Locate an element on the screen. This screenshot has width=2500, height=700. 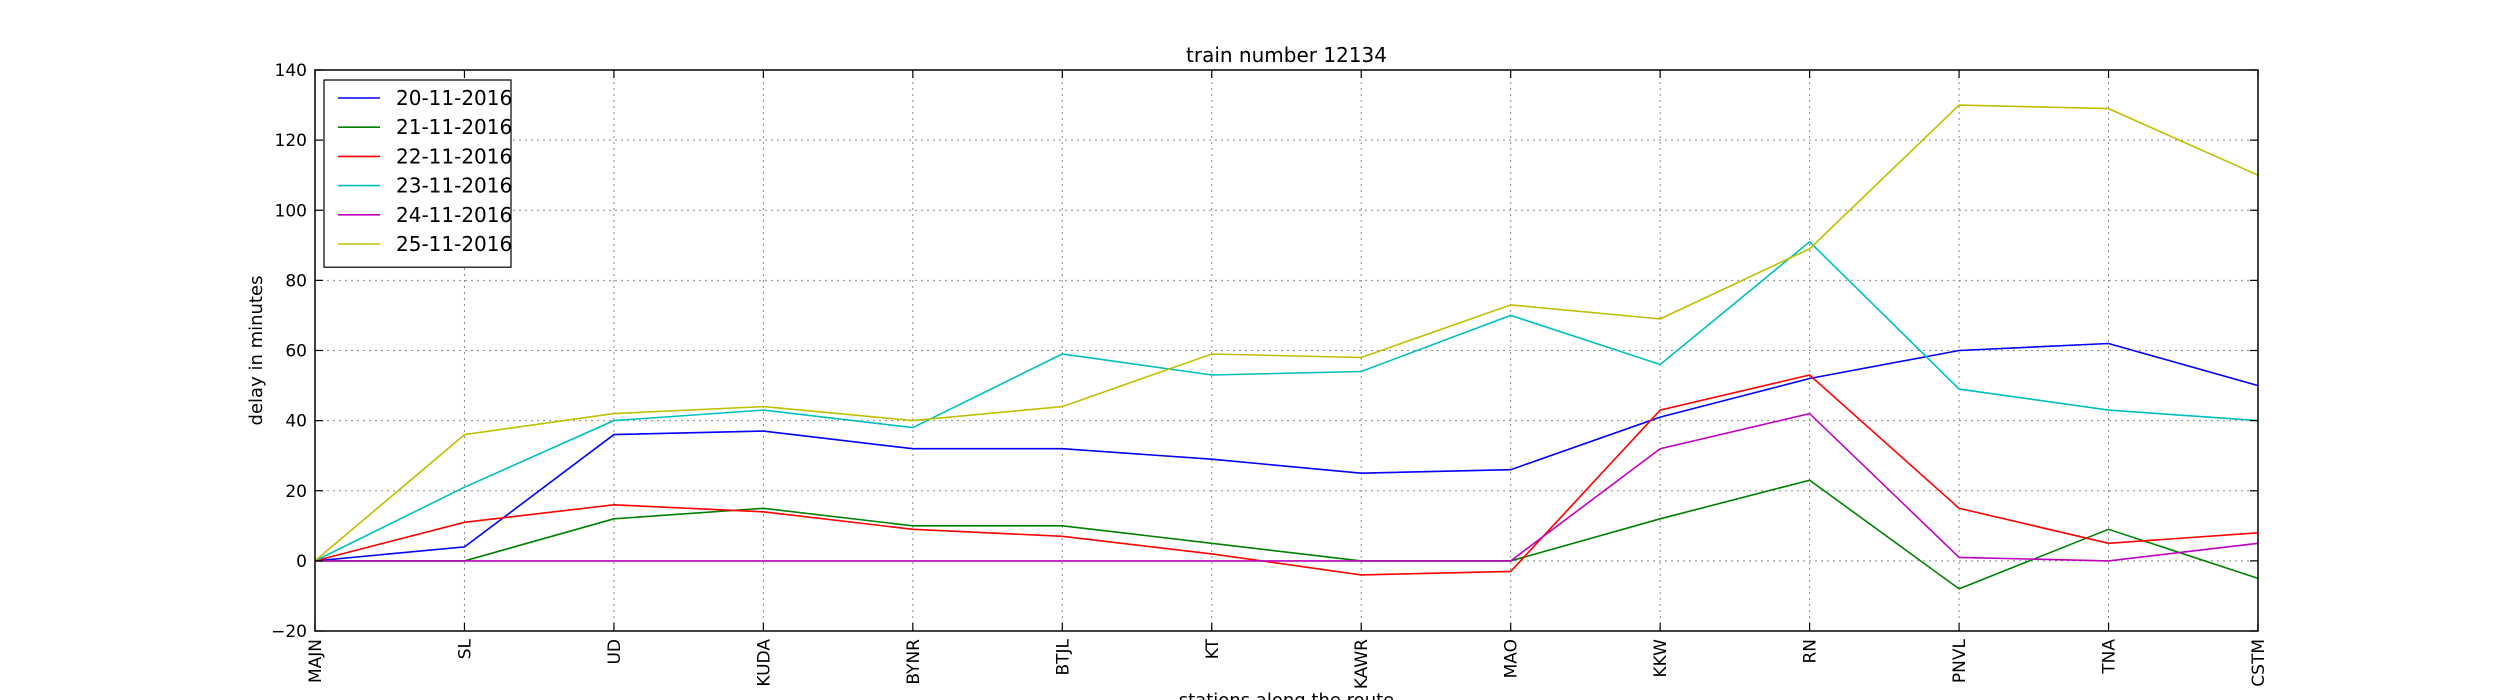
y-tick-label: 40 is located at coordinates (296, 422).